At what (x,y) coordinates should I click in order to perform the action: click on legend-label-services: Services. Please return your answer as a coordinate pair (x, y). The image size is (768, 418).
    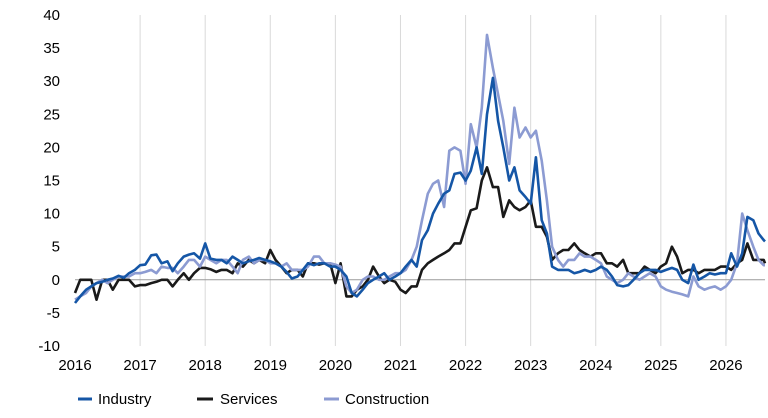
    Looking at the image, I should click on (249, 399).